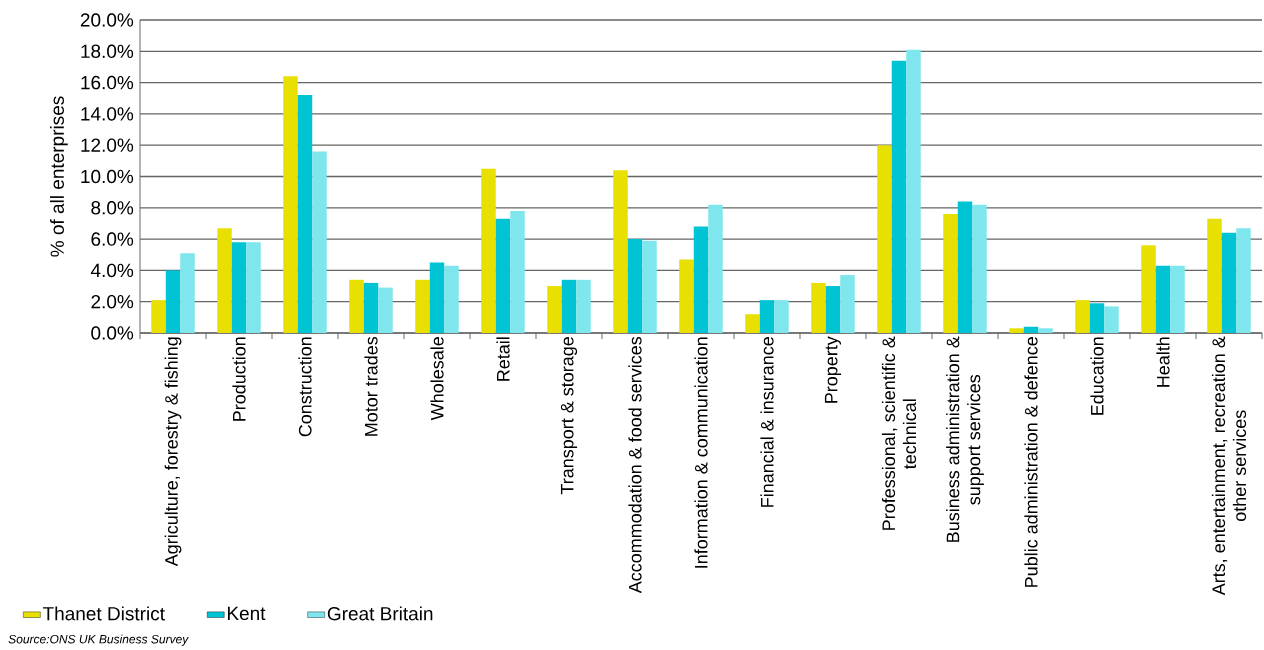  Describe the element at coordinates (246, 613) in the screenshot. I see `legend-label: Kent` at that location.